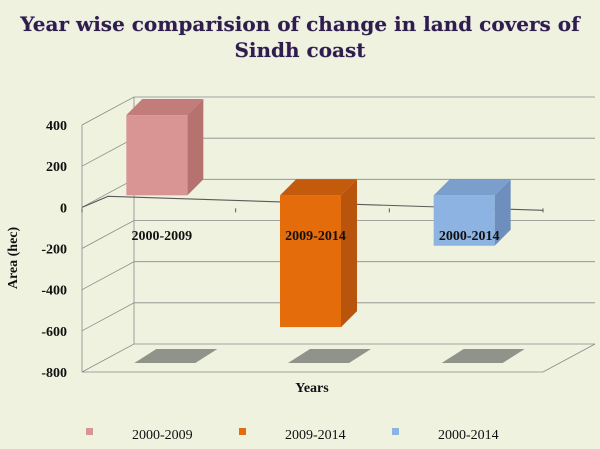 The image size is (600, 449). Describe the element at coordinates (54, 332) in the screenshot. I see `y-tick-label: -600` at that location.